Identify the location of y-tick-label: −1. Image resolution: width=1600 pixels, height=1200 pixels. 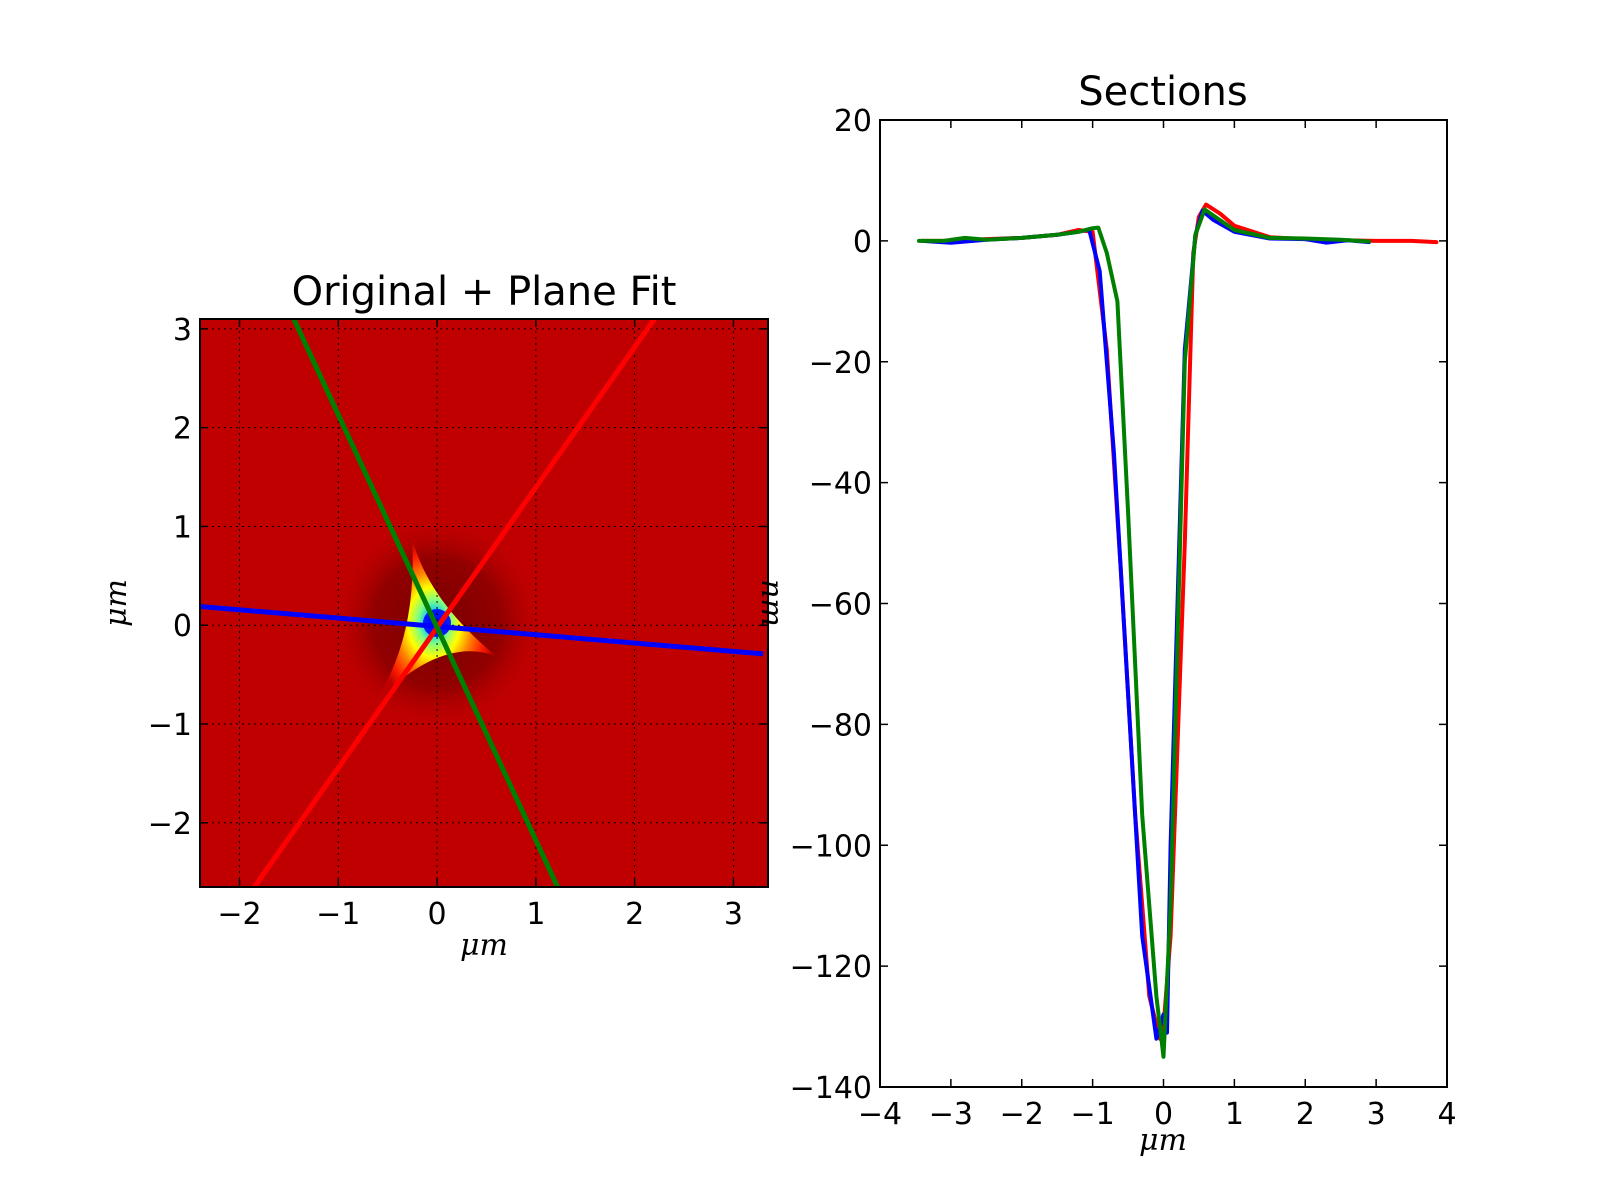
(170, 725).